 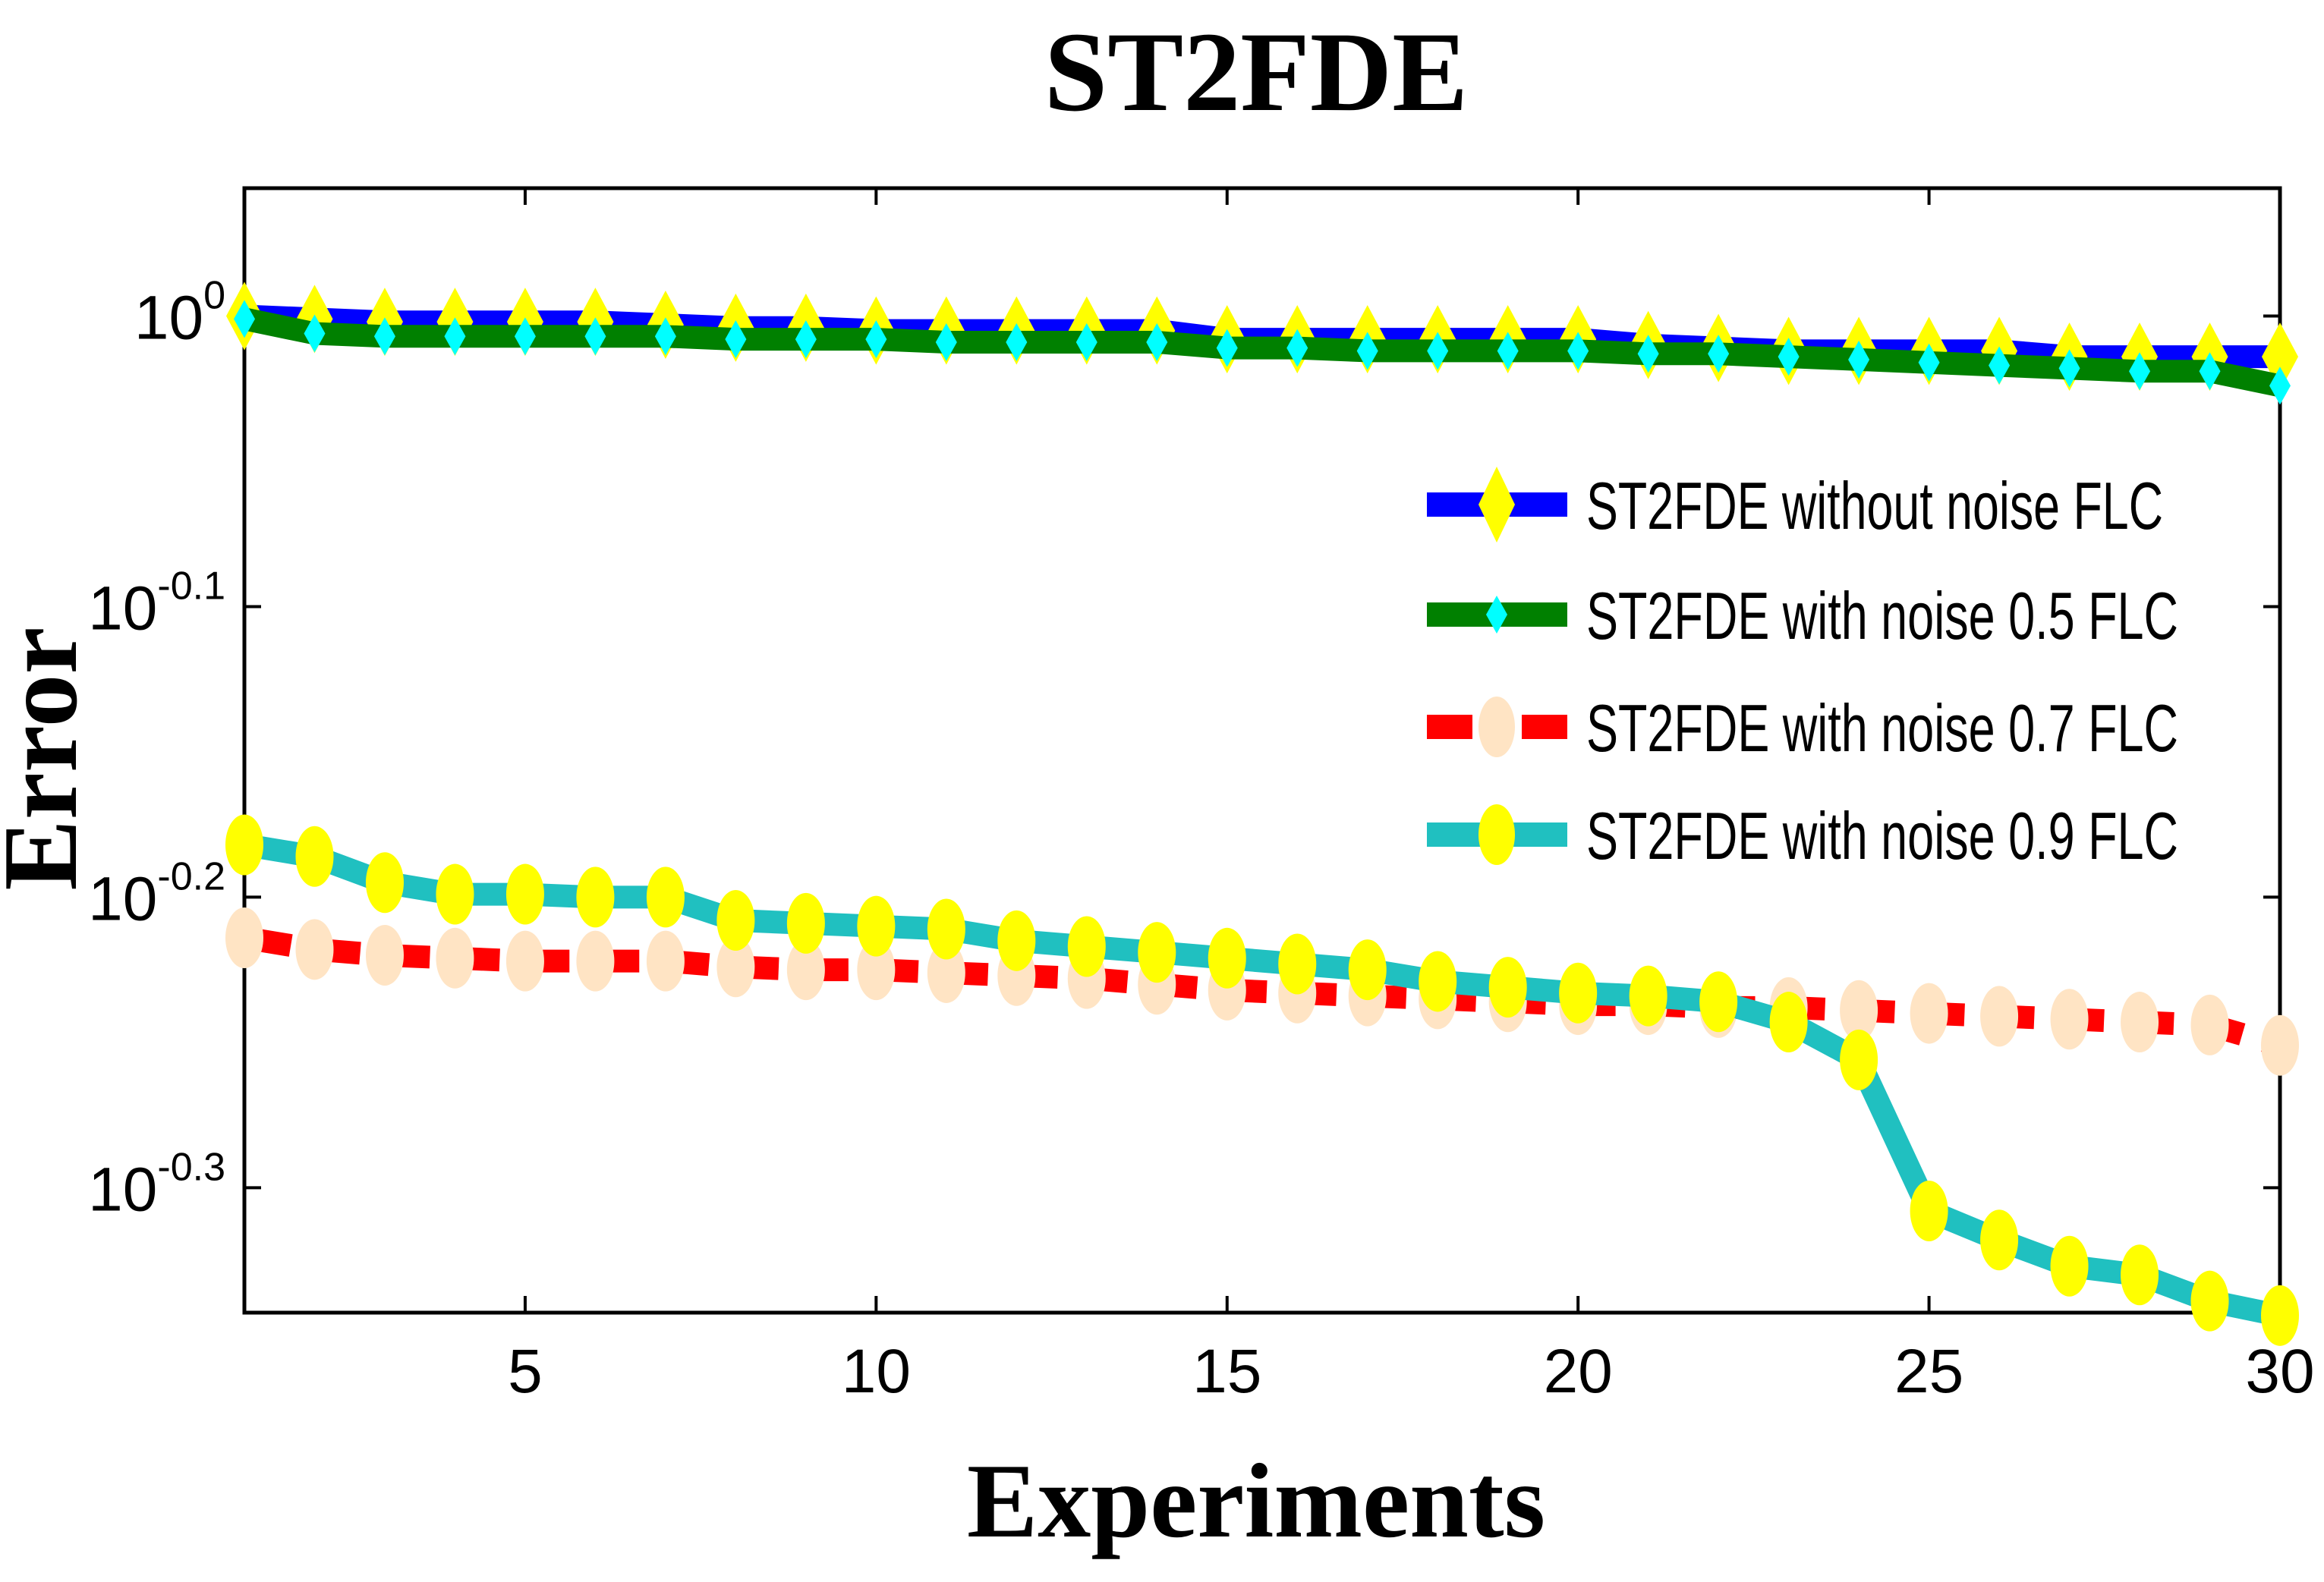 I want to click on x-tick-label: 15, so click(x=1227, y=1371).